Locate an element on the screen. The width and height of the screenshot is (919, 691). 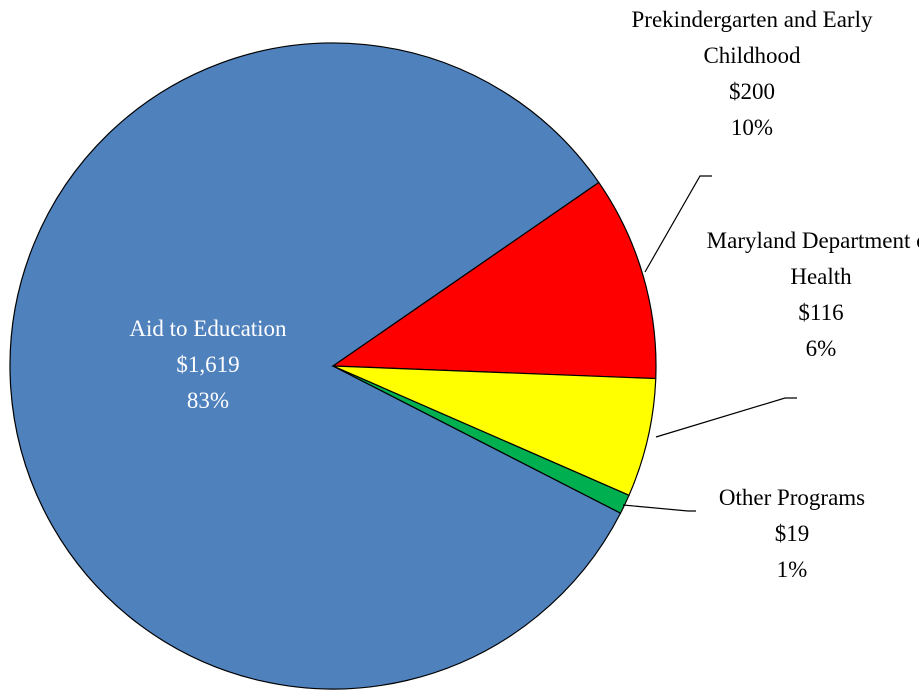
category-label: Prekindergarten and Early Childhood is located at coordinates (752, 37).